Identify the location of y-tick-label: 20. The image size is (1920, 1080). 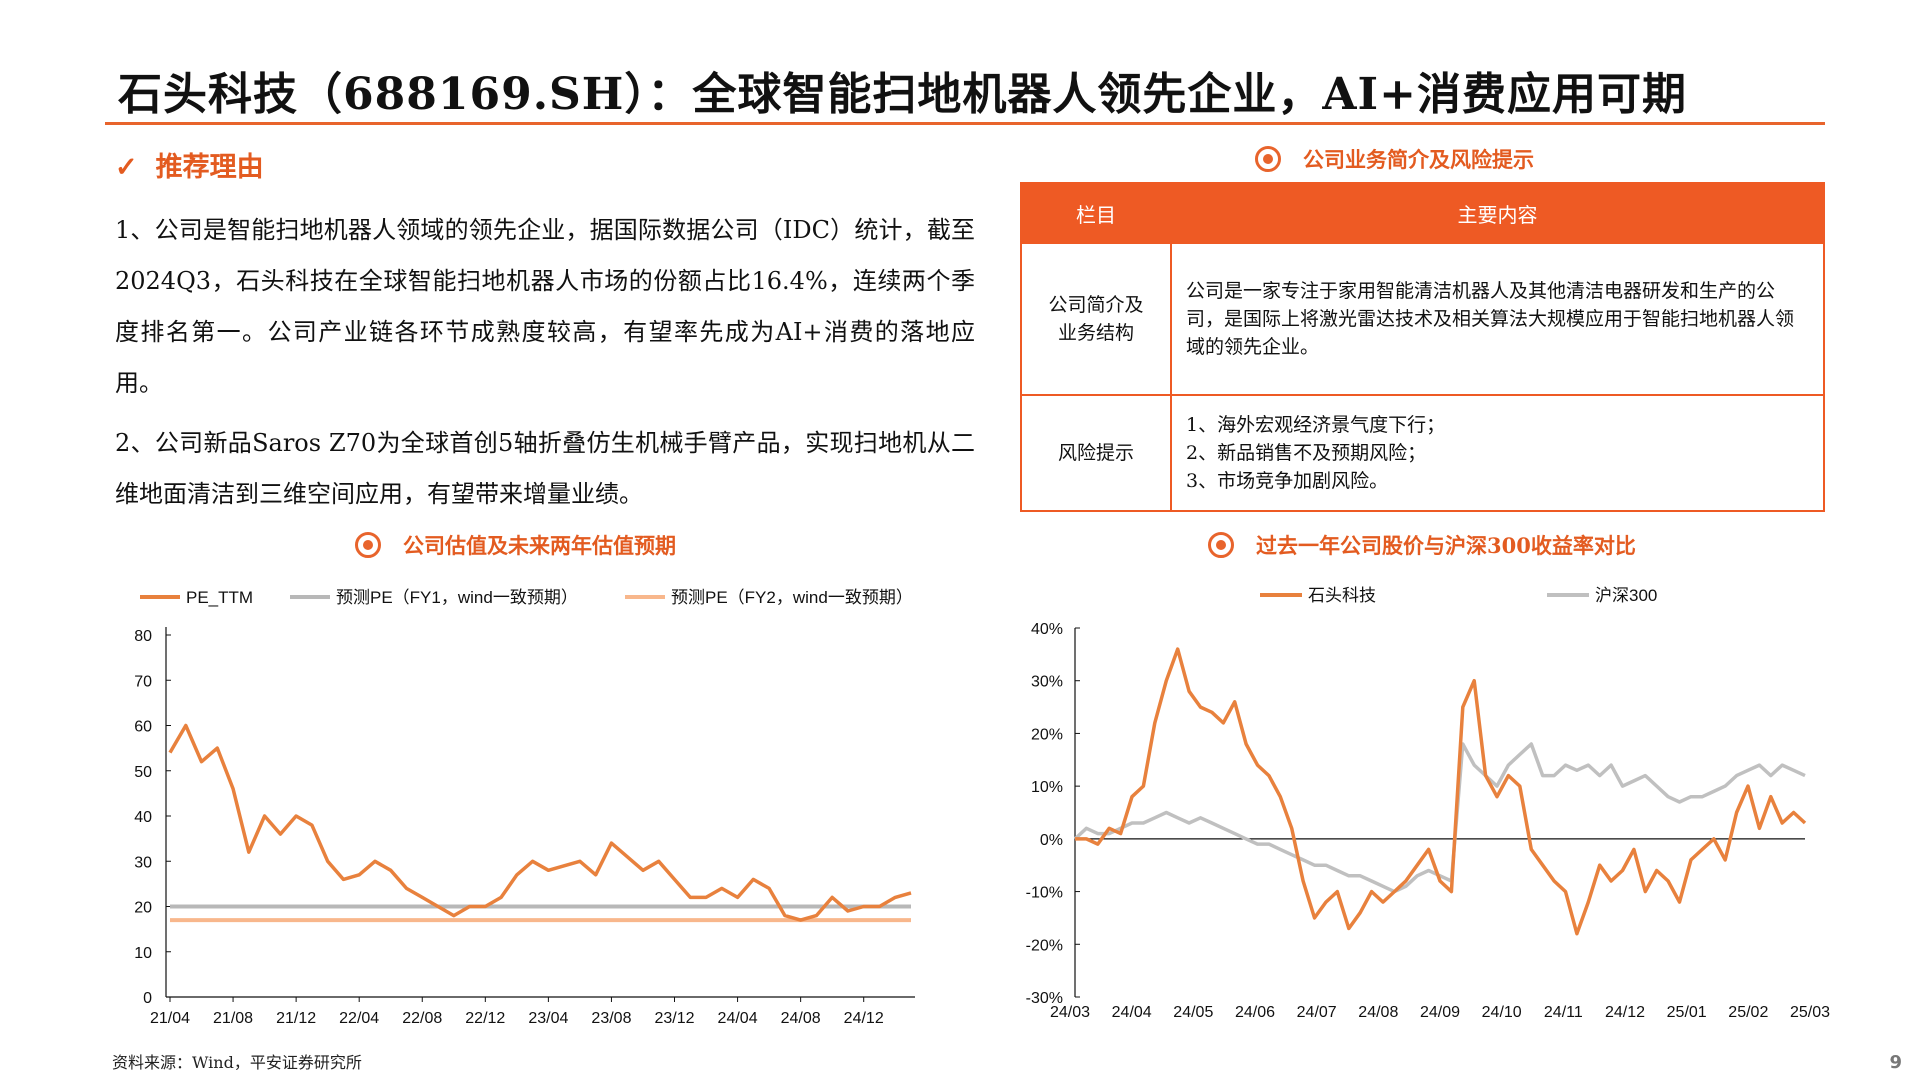
(143, 908).